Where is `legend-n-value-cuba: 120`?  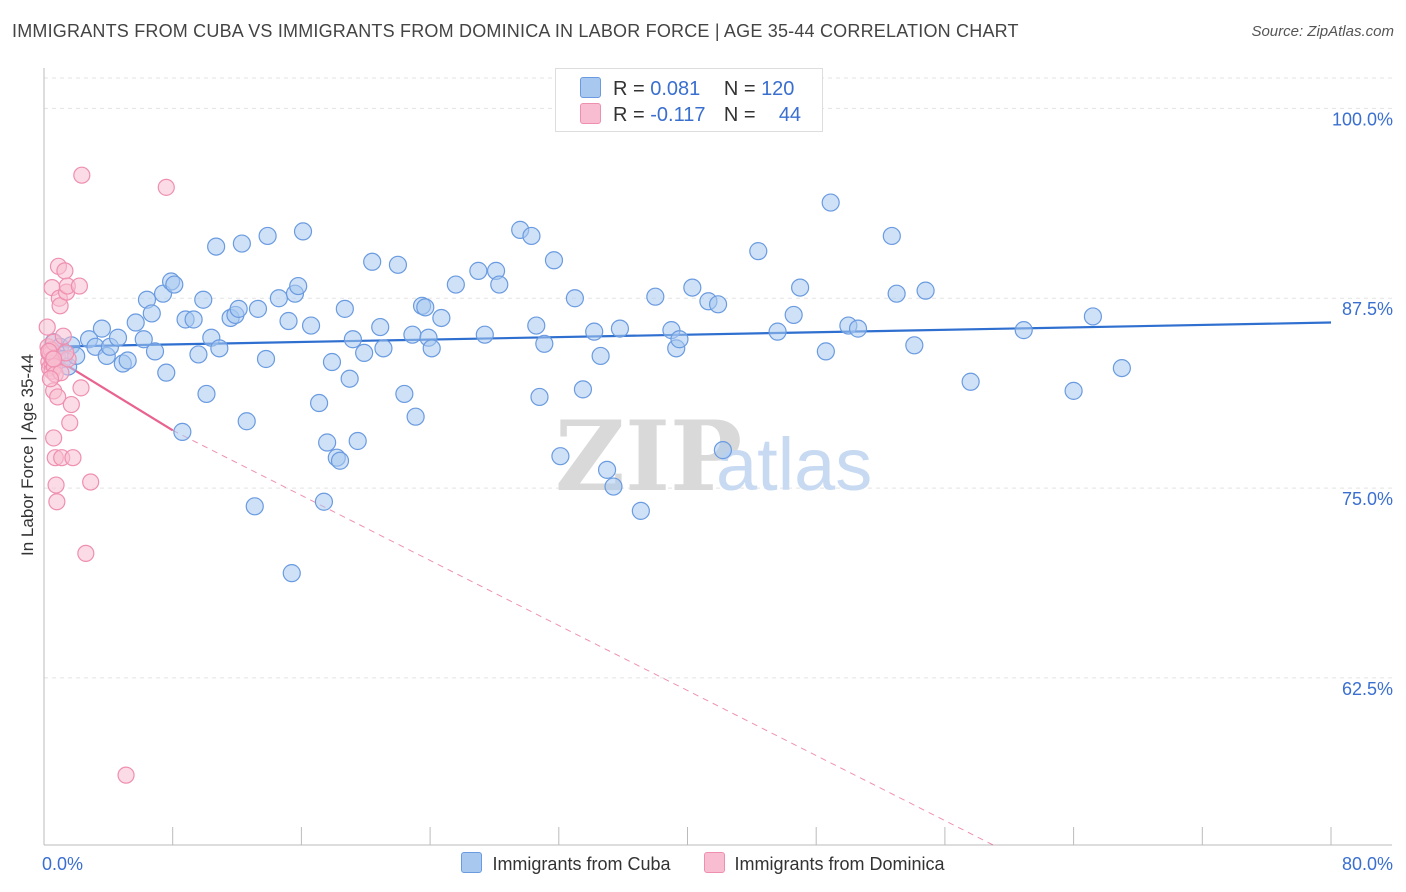
legend-n-value-cuba: 120 is located at coordinates (778, 89).